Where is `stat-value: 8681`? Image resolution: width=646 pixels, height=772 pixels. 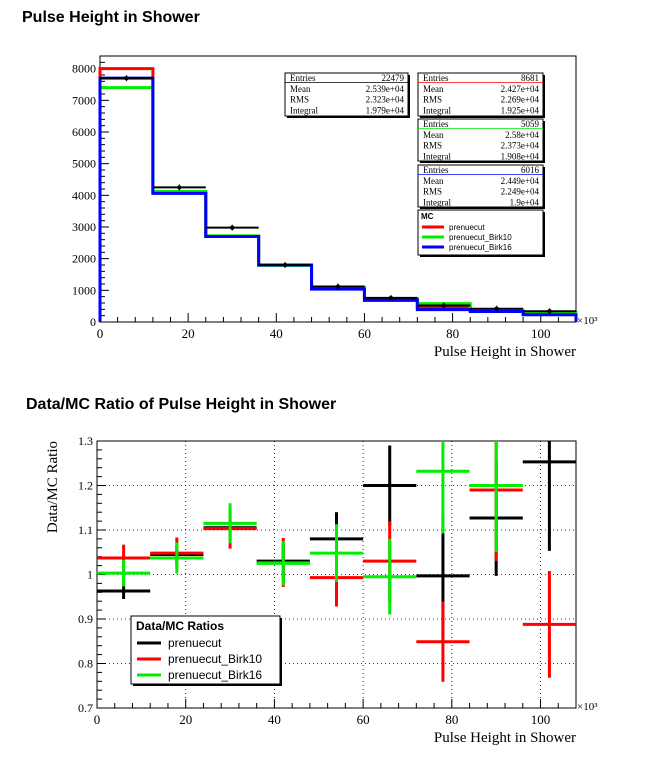
stat-value: 8681 is located at coordinates (530, 78).